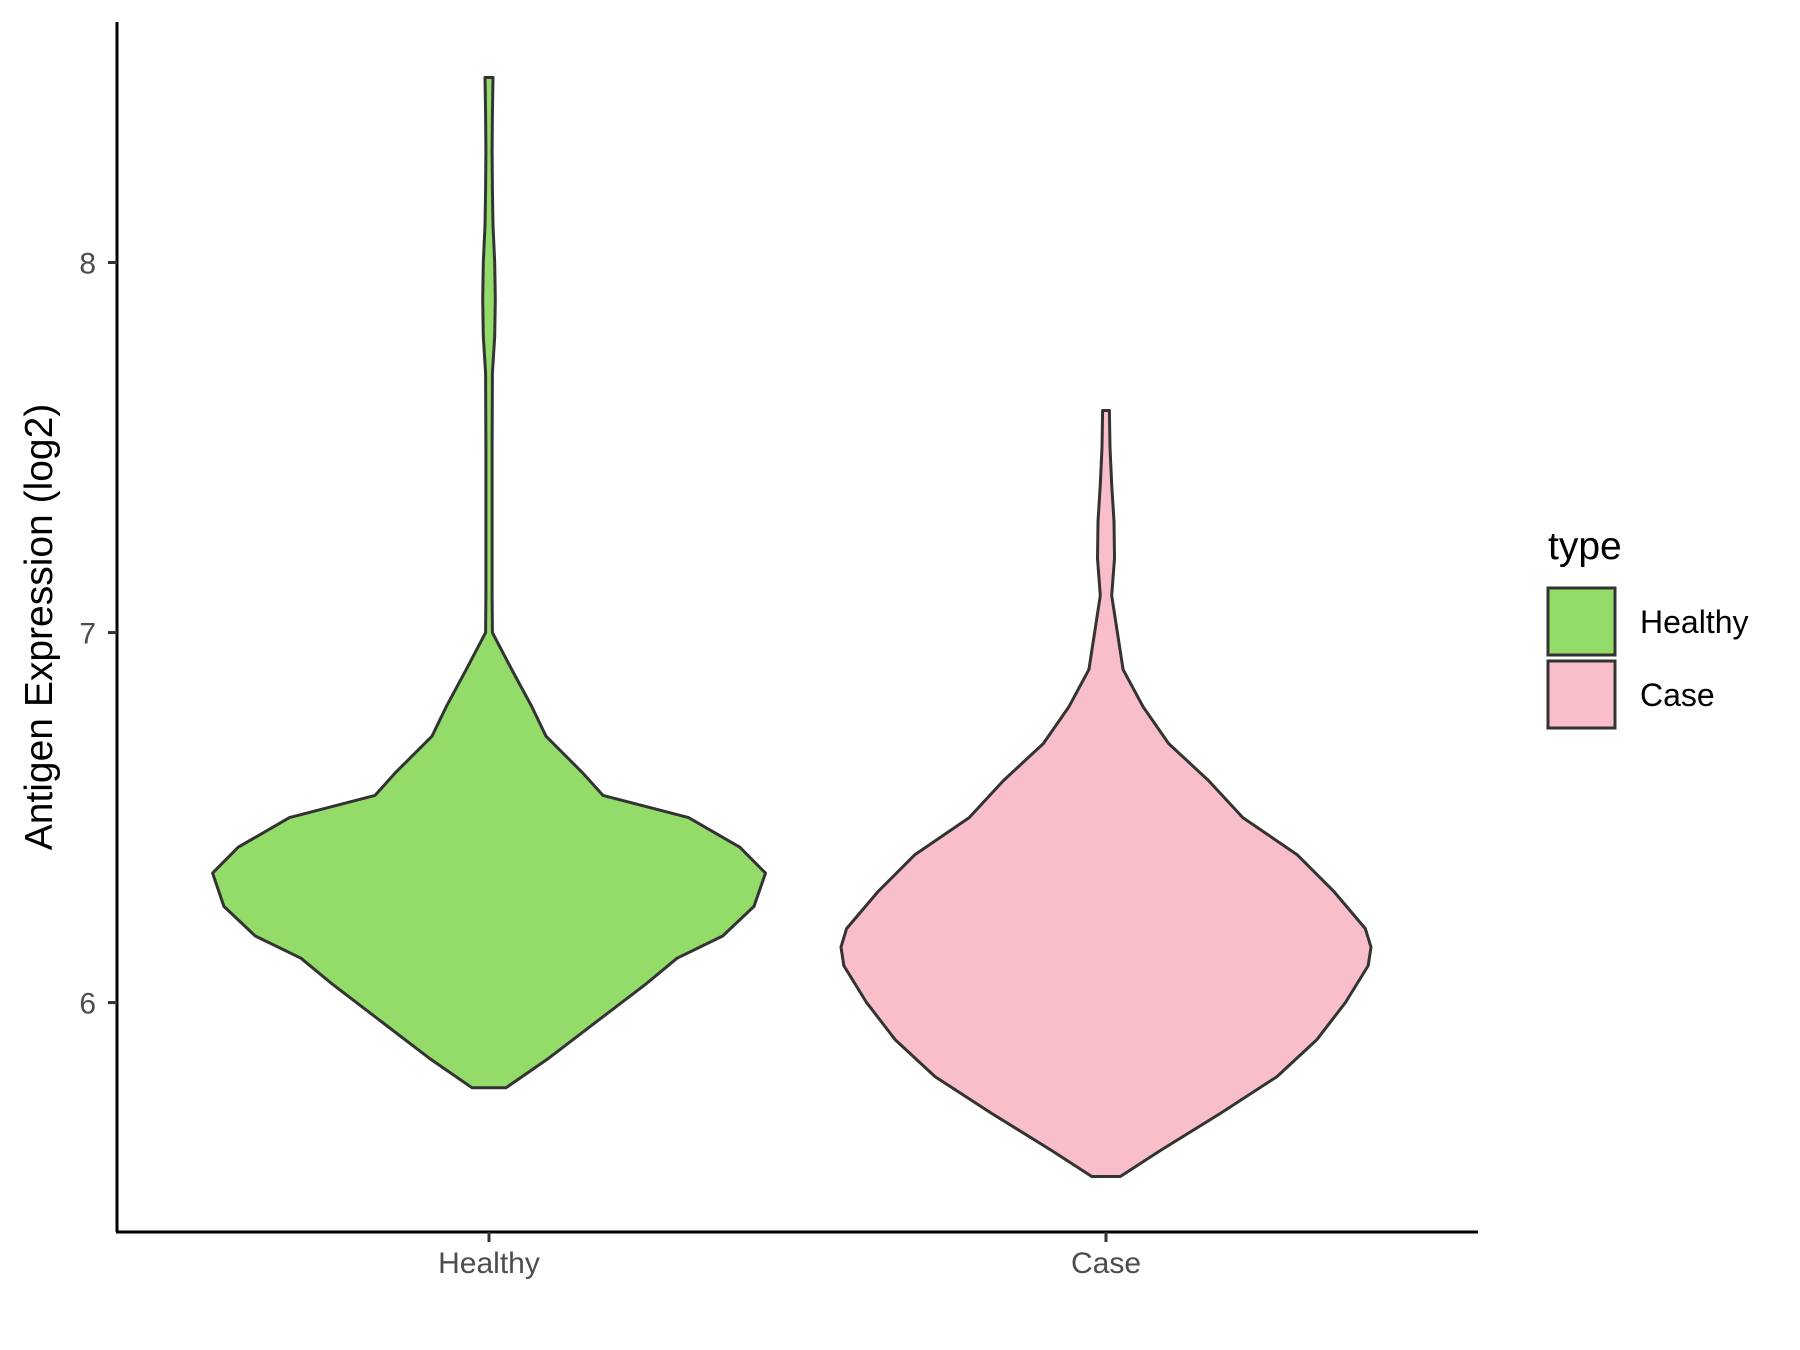 Image resolution: width=1800 pixels, height=1350 pixels. Describe the element at coordinates (87, 264) in the screenshot. I see `y-tick-label: 8` at that location.